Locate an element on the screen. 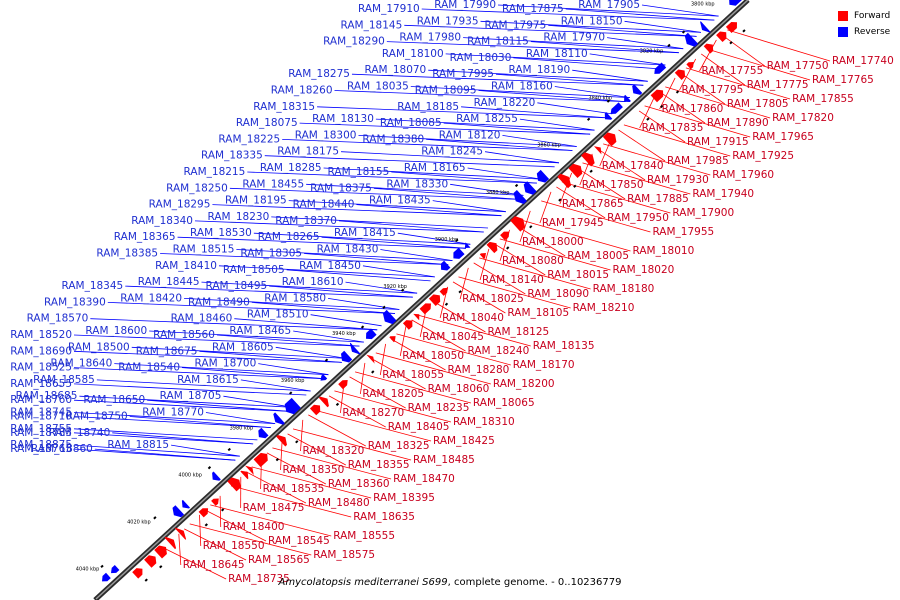 The height and width of the screenshot is (600, 900). forward-gene-label: RAM_18055 is located at coordinates (413, 375).